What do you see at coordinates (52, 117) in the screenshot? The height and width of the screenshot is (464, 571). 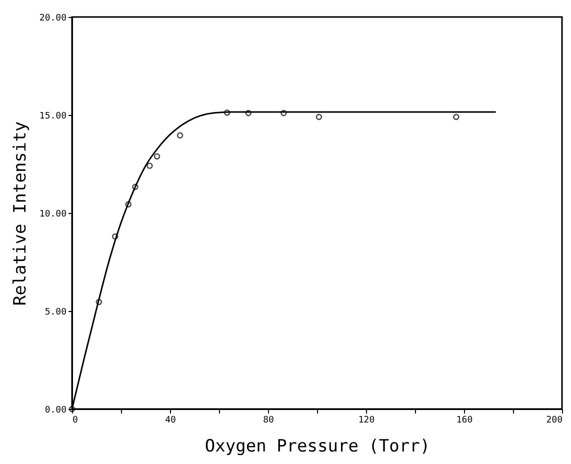 I see `y-tick-label: 15.00` at bounding box center [52, 117].